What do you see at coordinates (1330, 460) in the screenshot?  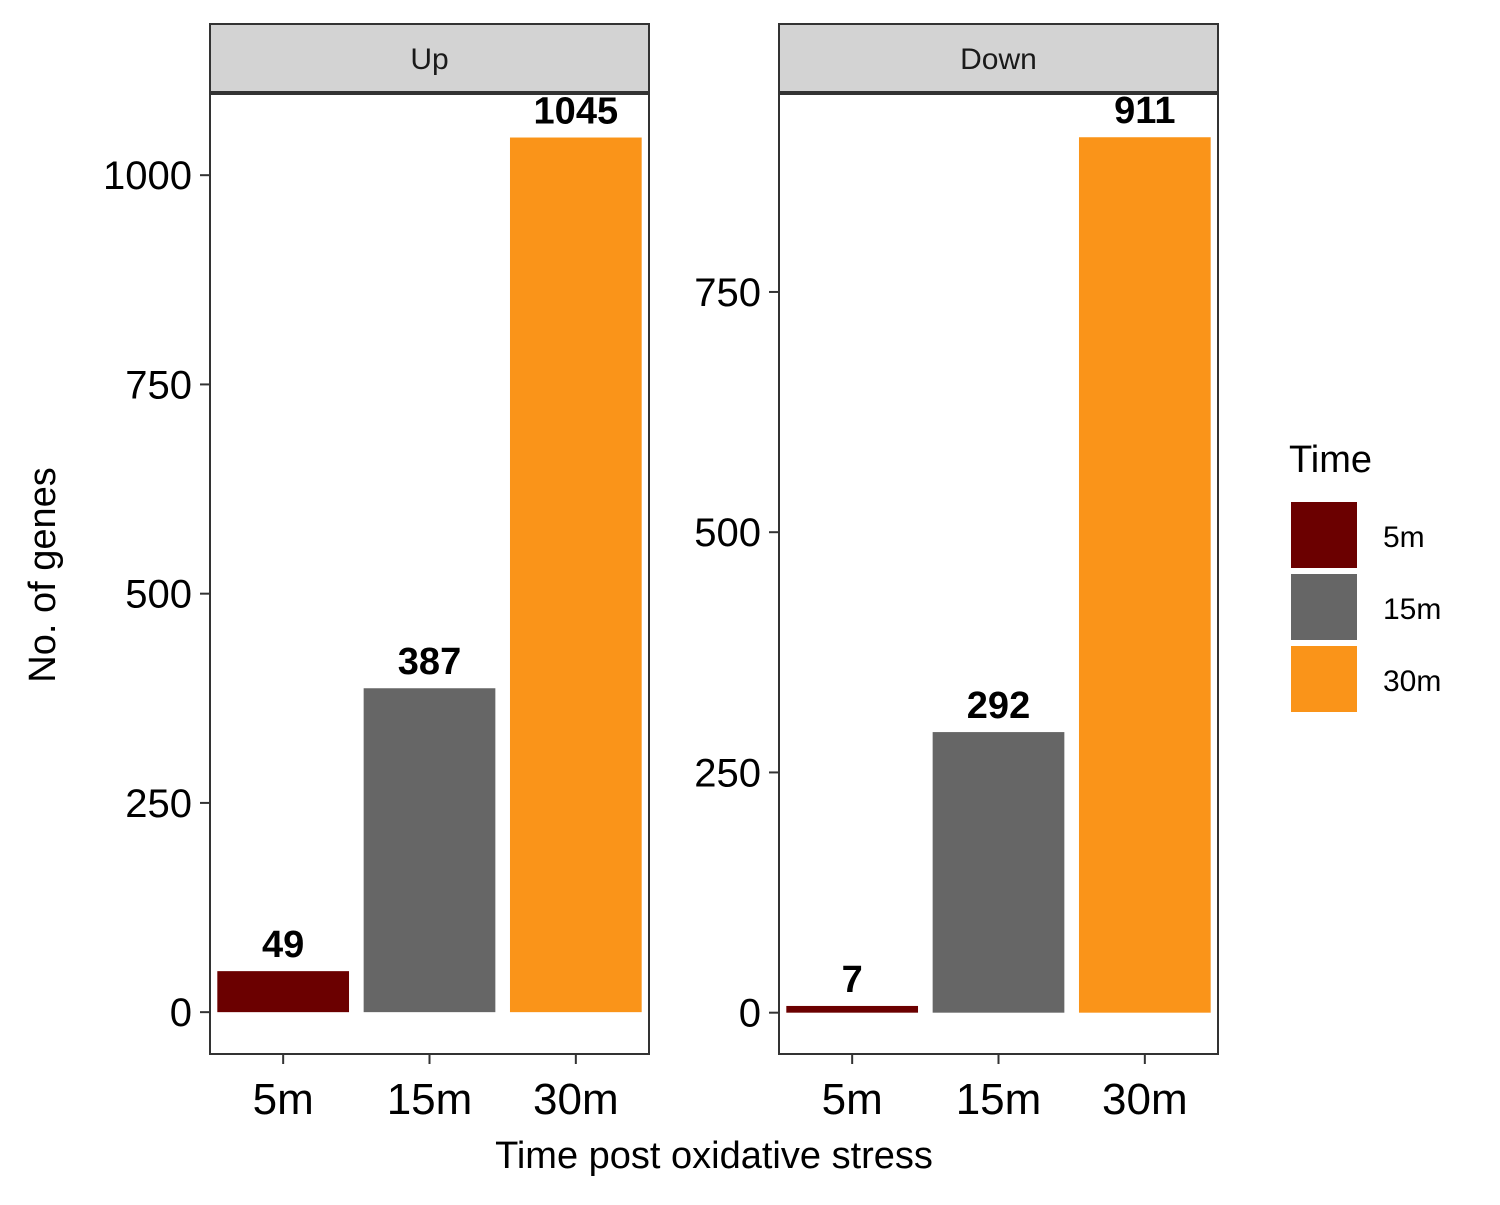 I see `legend-title: Time` at bounding box center [1330, 460].